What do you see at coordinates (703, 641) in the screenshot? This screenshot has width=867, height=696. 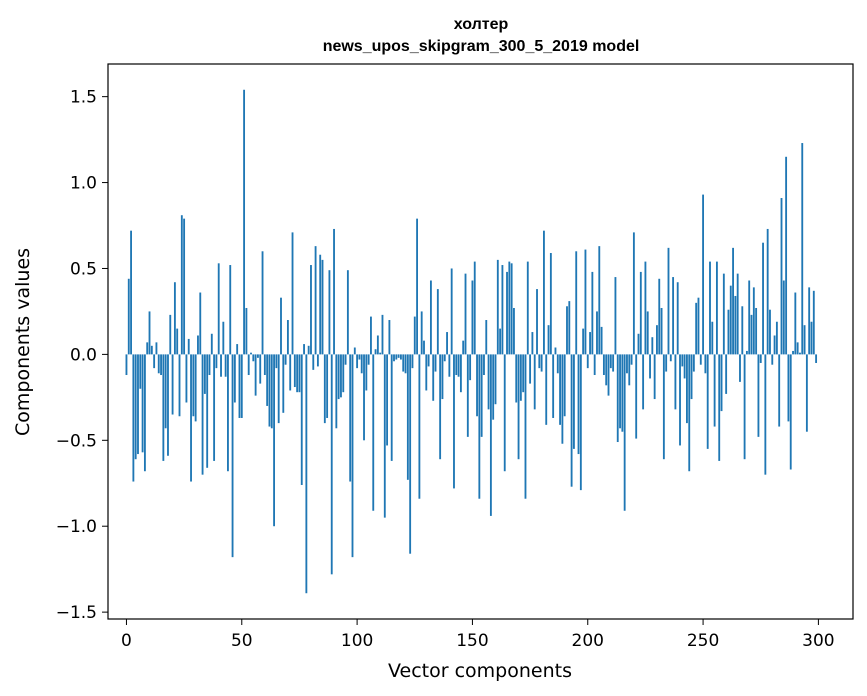 I see `x-tick-label-5: 250` at bounding box center [703, 641].